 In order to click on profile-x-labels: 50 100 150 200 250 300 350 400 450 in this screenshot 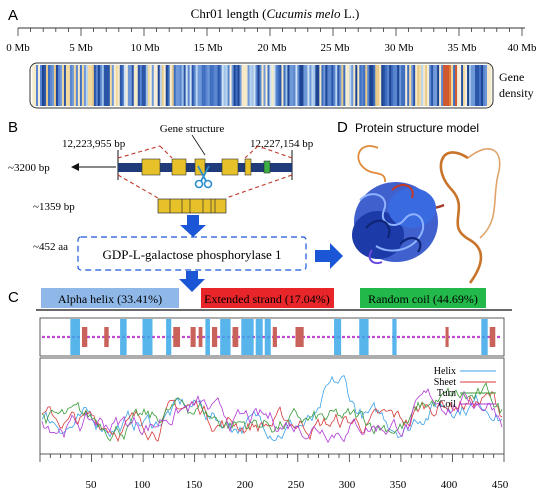, I will do `click(297, 485)`.